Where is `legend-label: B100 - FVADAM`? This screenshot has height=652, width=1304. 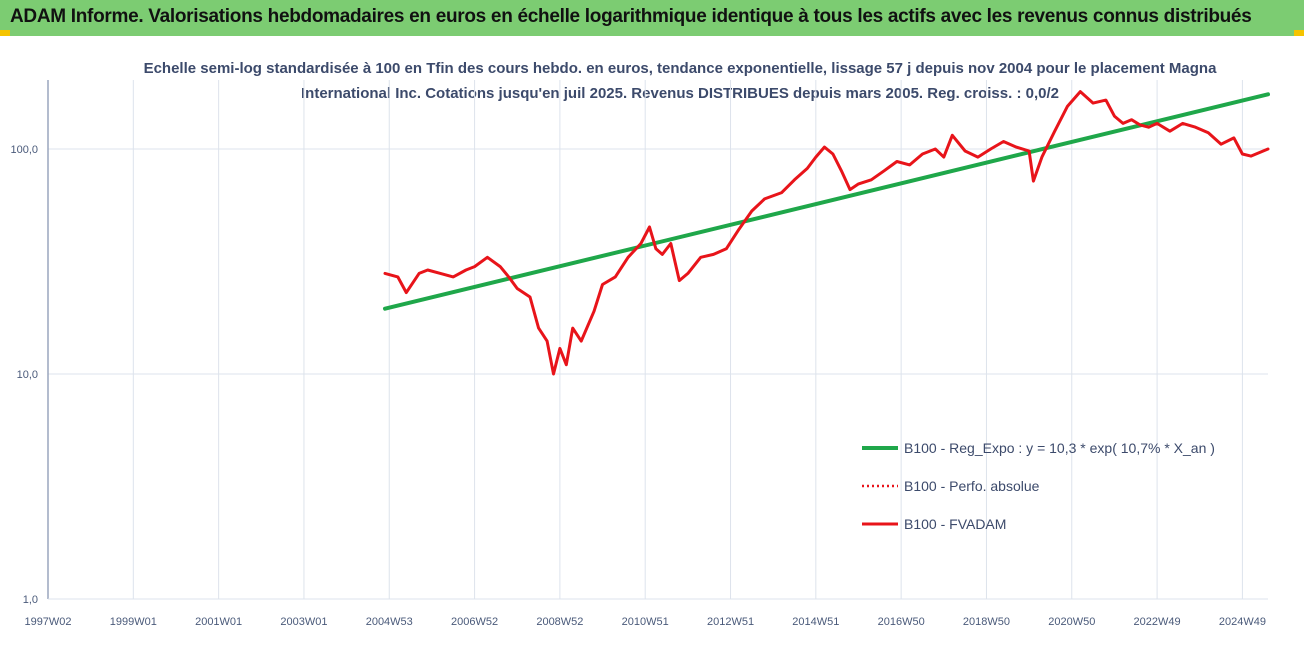 legend-label: B100 - FVADAM is located at coordinates (955, 524).